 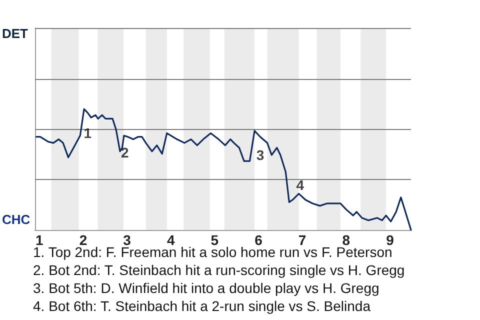 I want to click on text: CHC, so click(x=16, y=219).